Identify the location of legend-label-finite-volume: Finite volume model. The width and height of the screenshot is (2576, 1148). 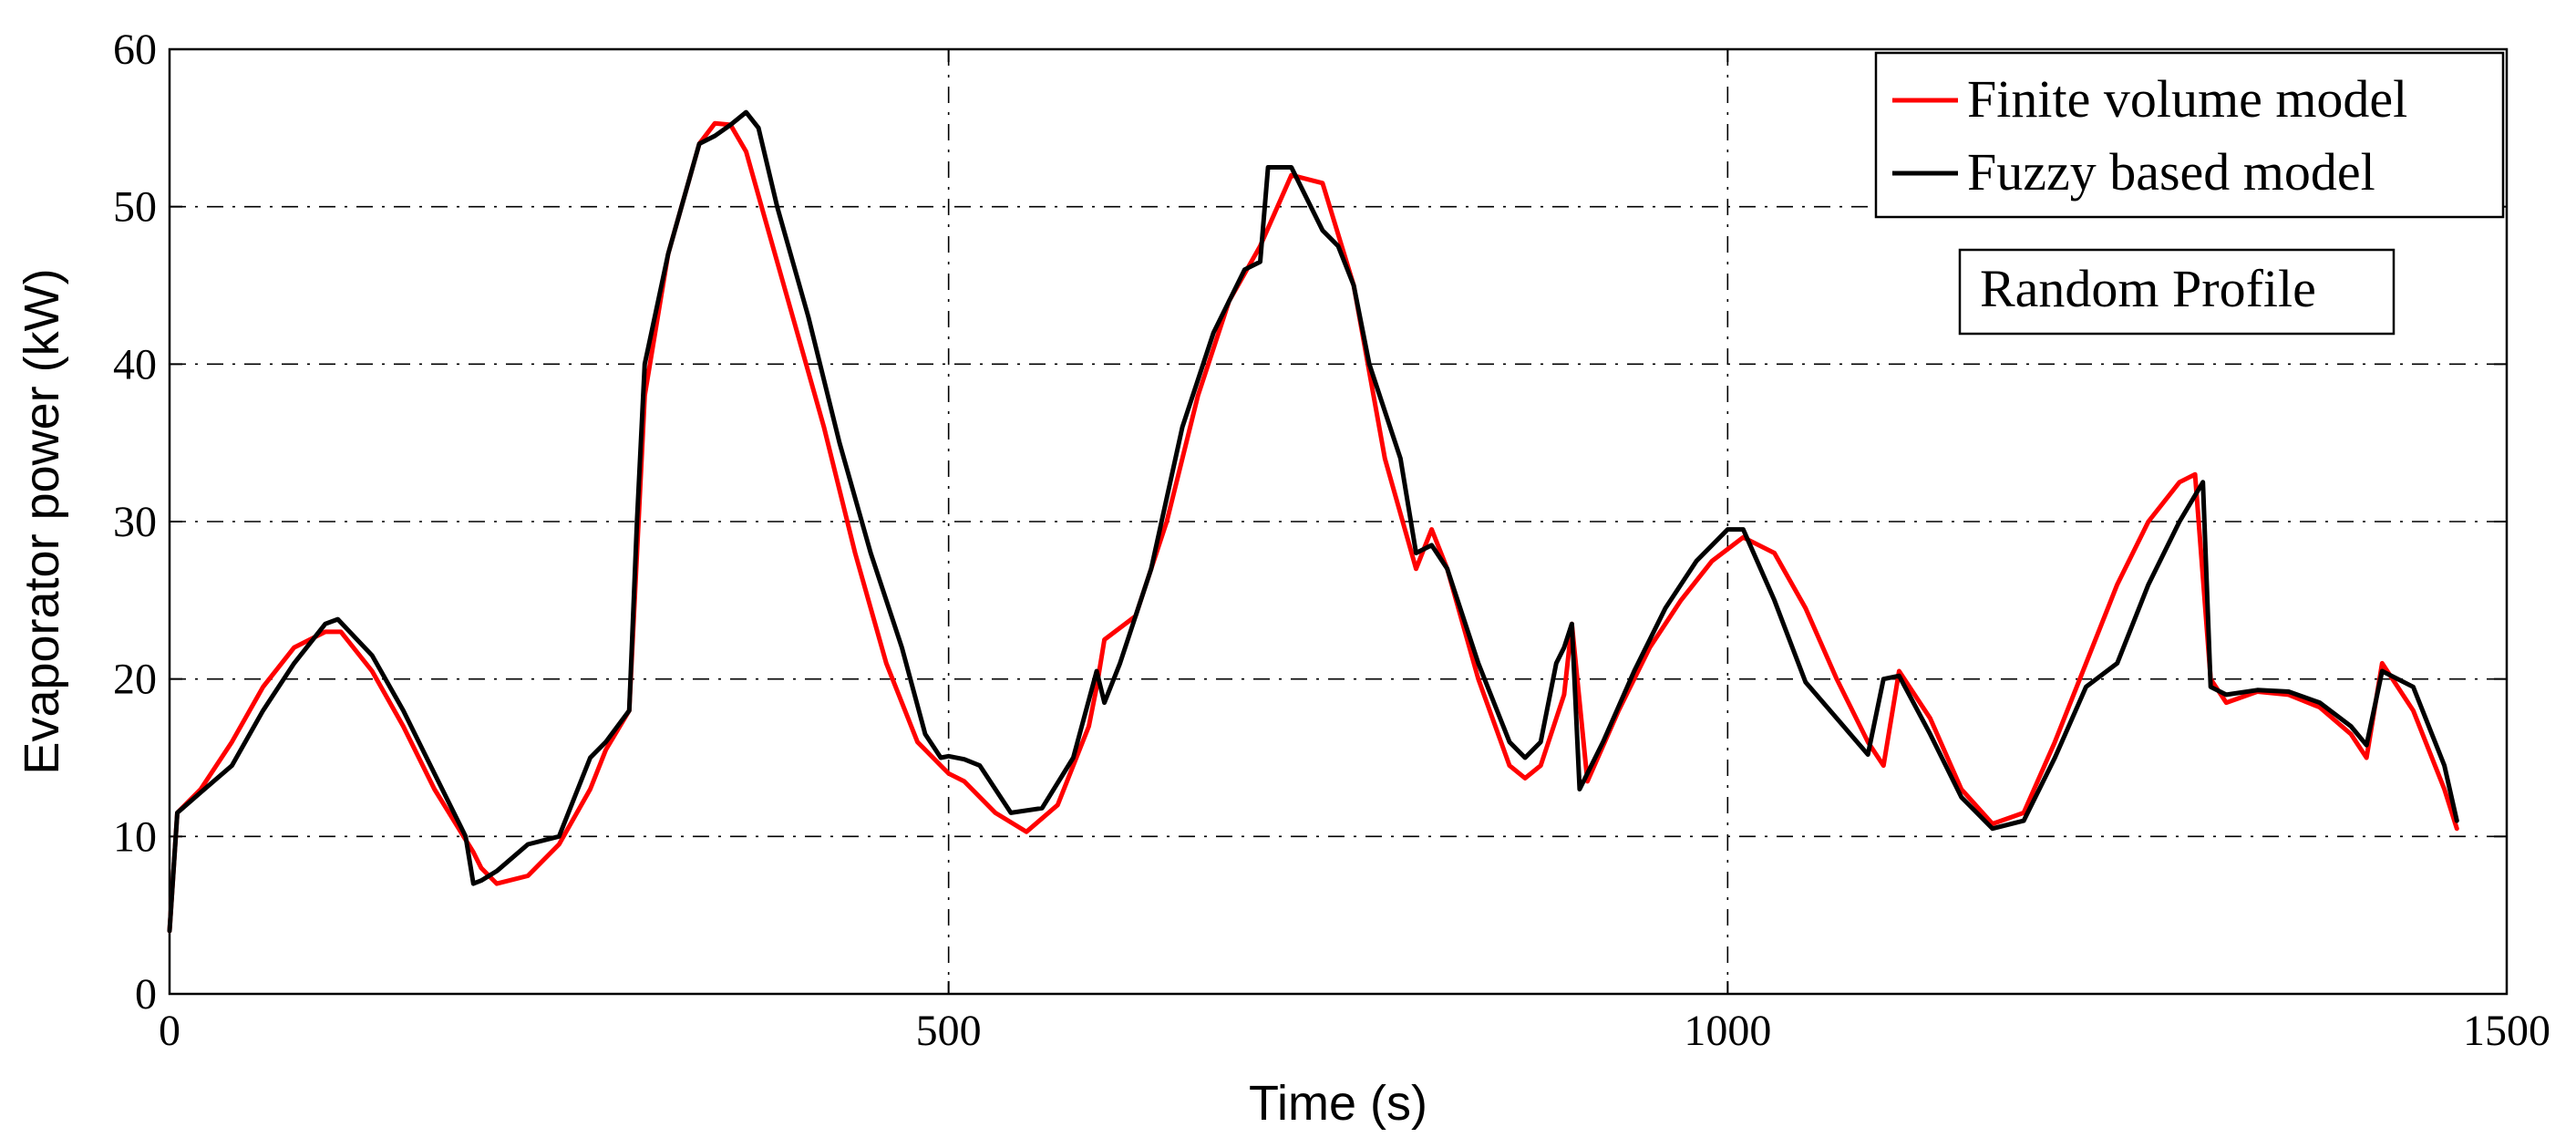
(2187, 99).